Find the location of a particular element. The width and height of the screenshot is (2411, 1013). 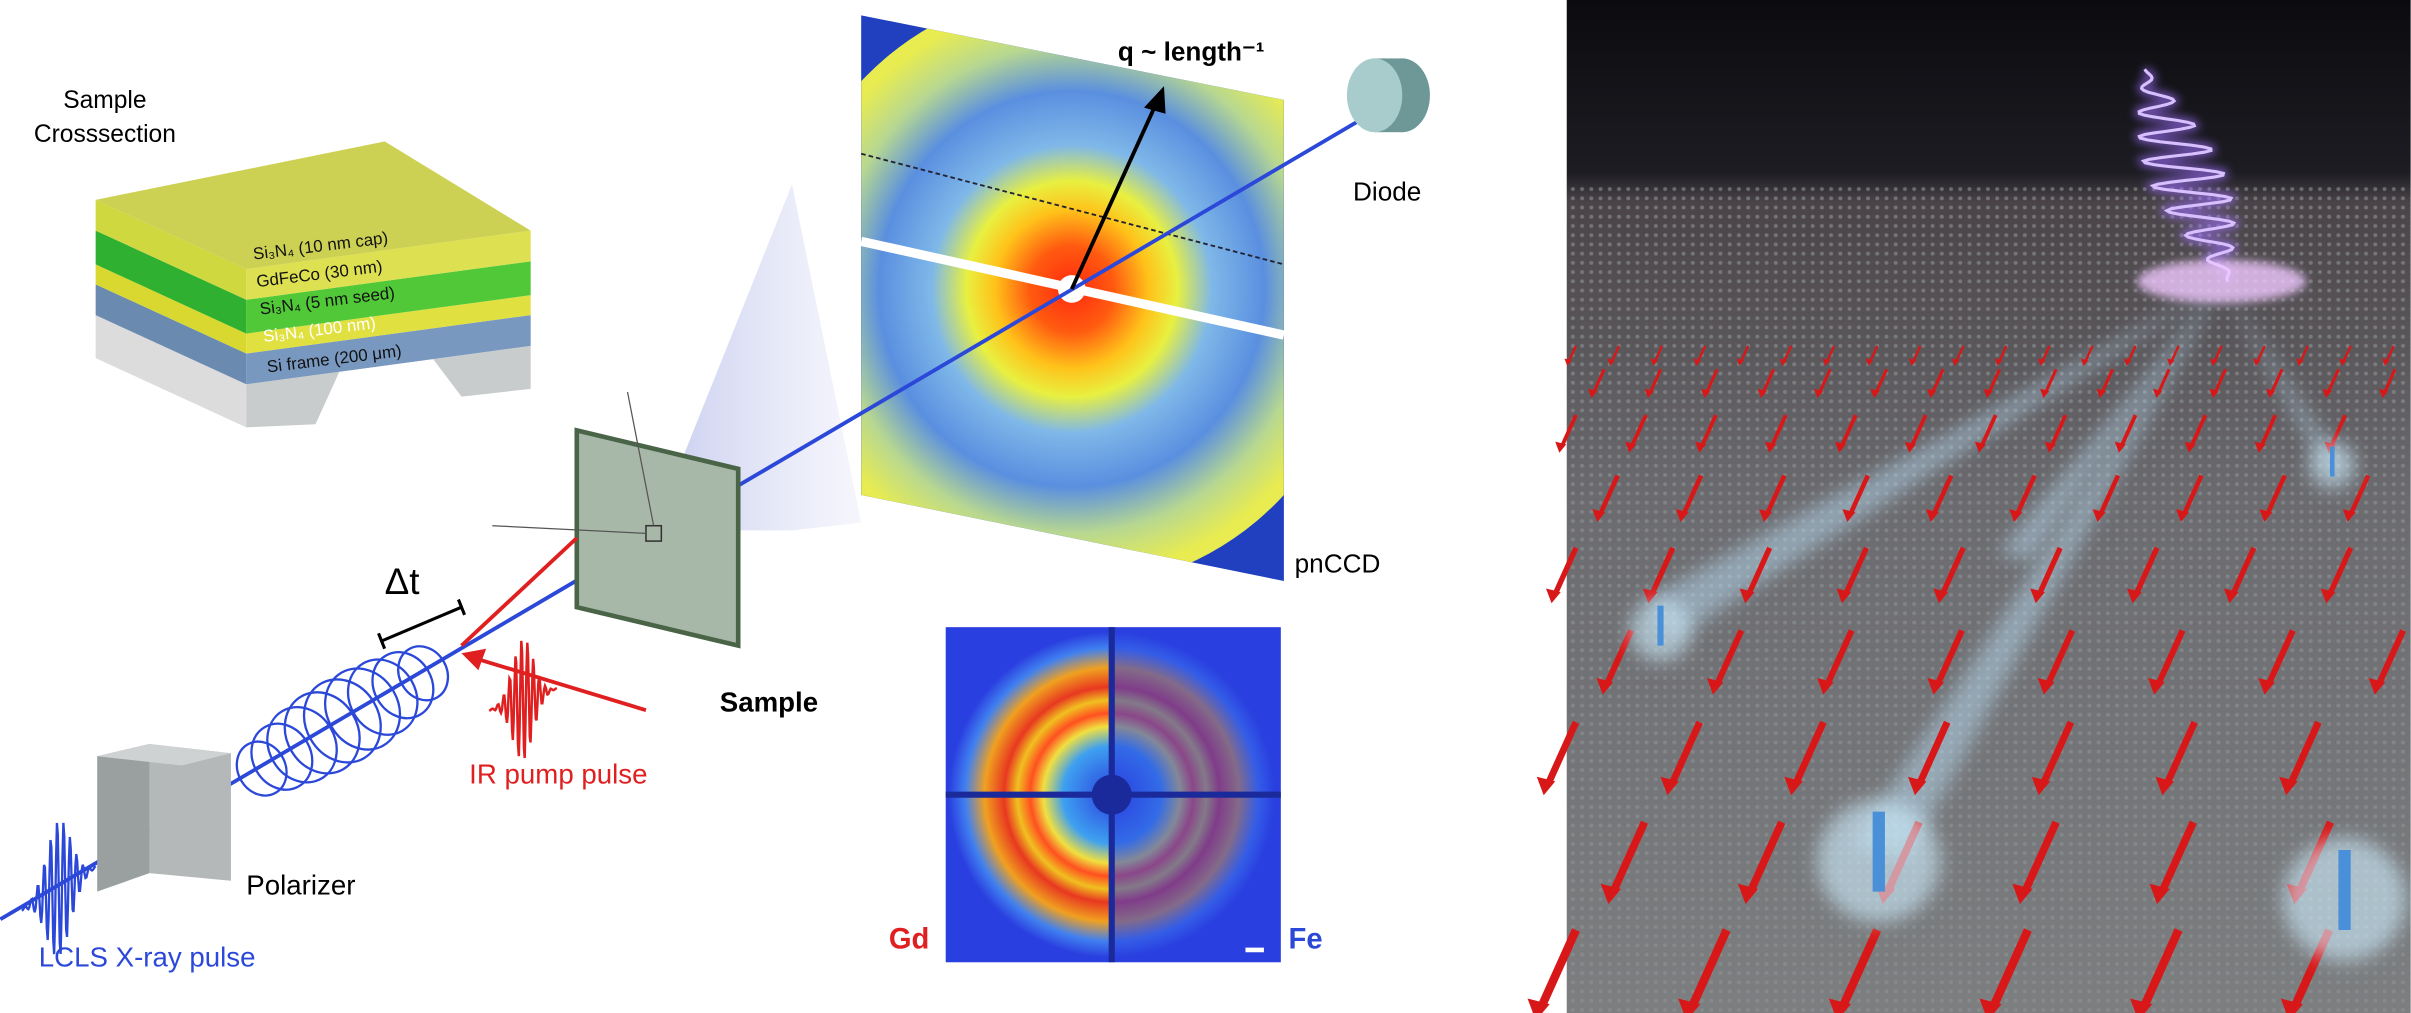

sample-label: Sample is located at coordinates (769, 701).